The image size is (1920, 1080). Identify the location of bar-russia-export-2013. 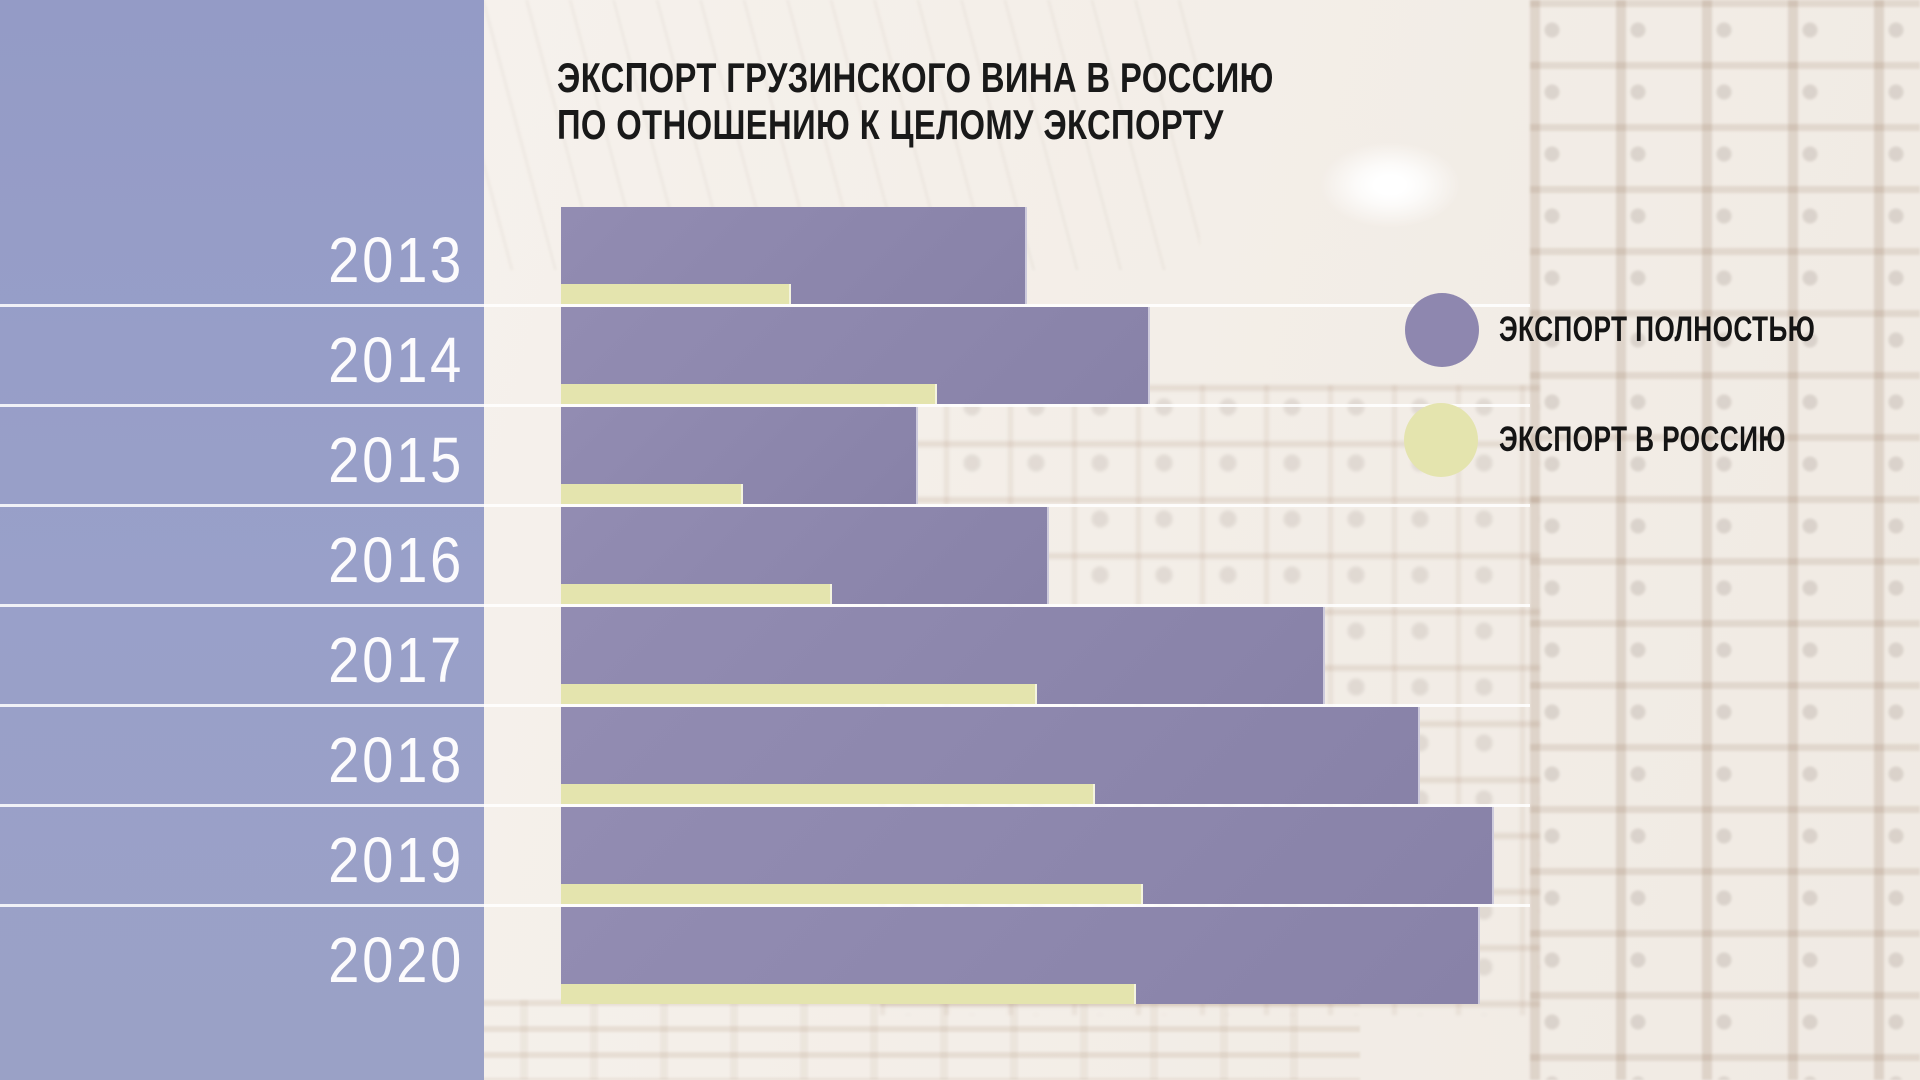
(676, 294).